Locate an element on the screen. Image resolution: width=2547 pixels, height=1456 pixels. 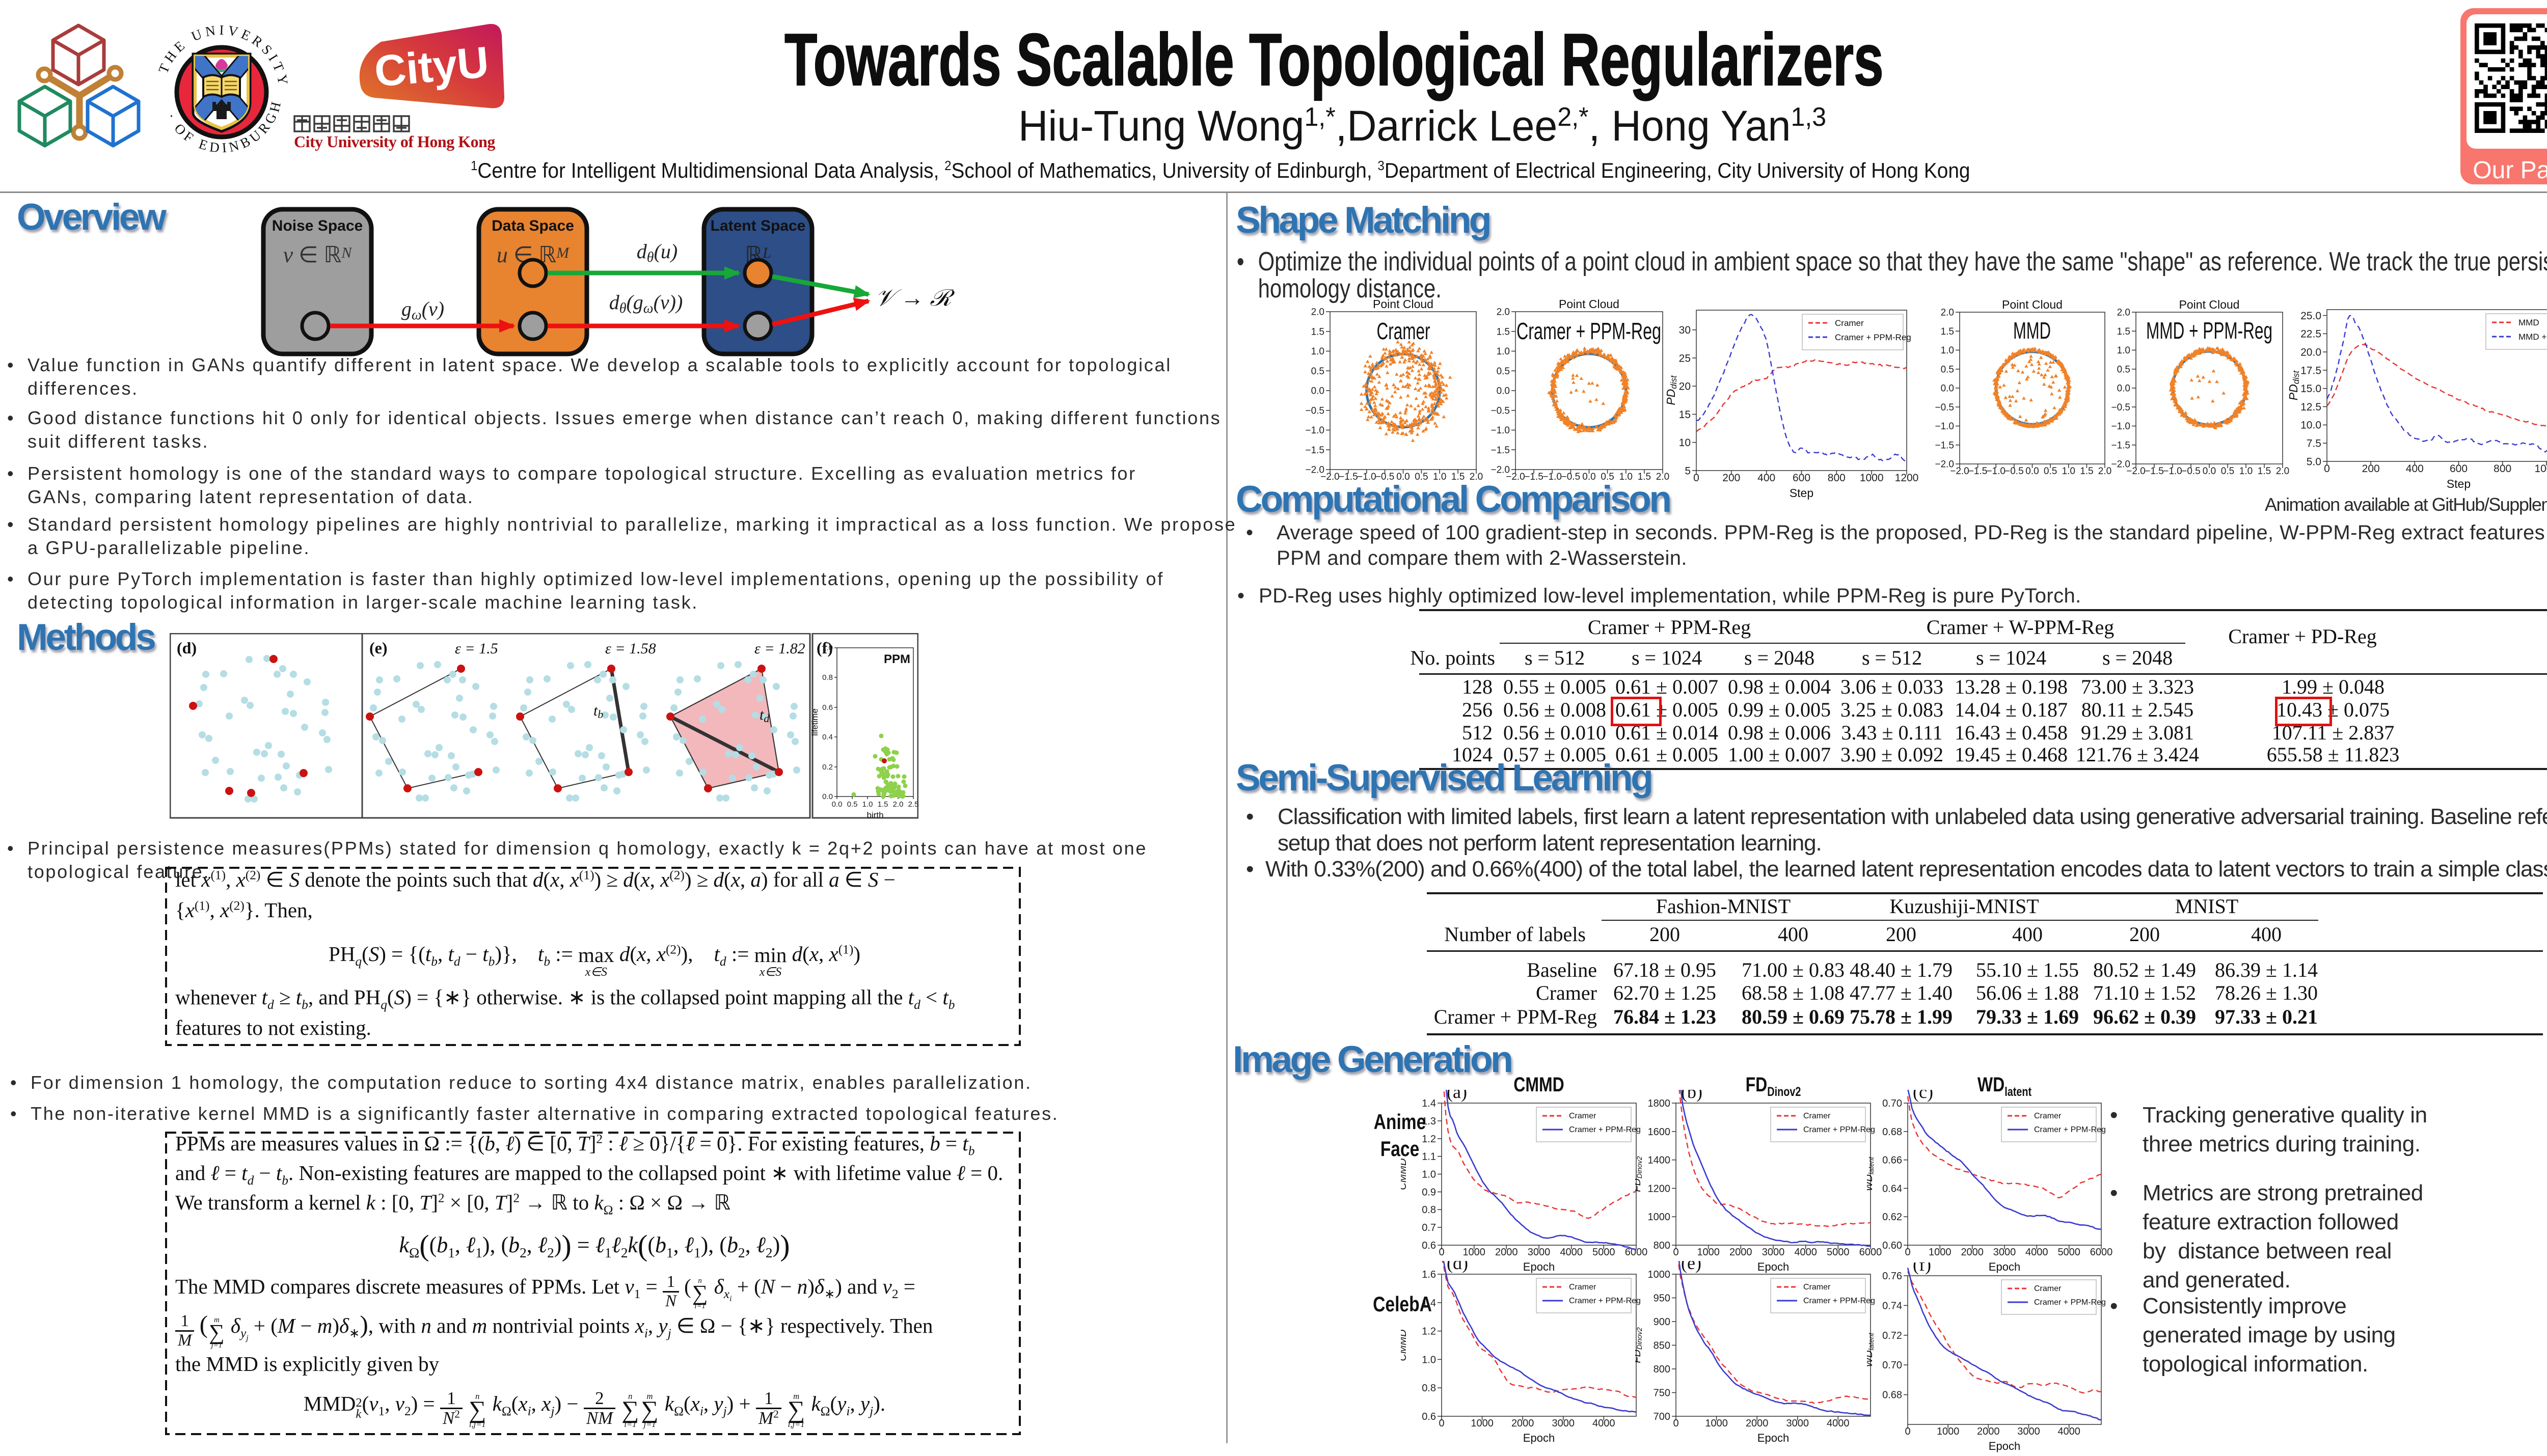
svg-text: (e) is located at coordinates (378, 648).